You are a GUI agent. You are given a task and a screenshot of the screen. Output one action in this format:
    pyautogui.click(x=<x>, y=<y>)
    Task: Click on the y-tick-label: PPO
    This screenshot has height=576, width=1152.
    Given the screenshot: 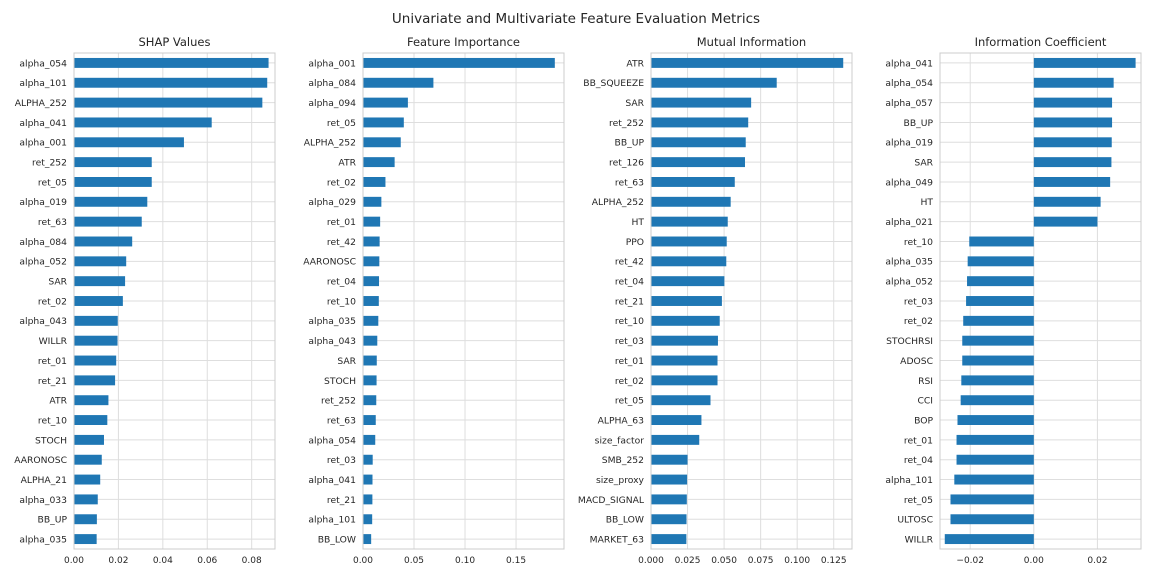 What is the action you would take?
    pyautogui.click(x=635, y=242)
    